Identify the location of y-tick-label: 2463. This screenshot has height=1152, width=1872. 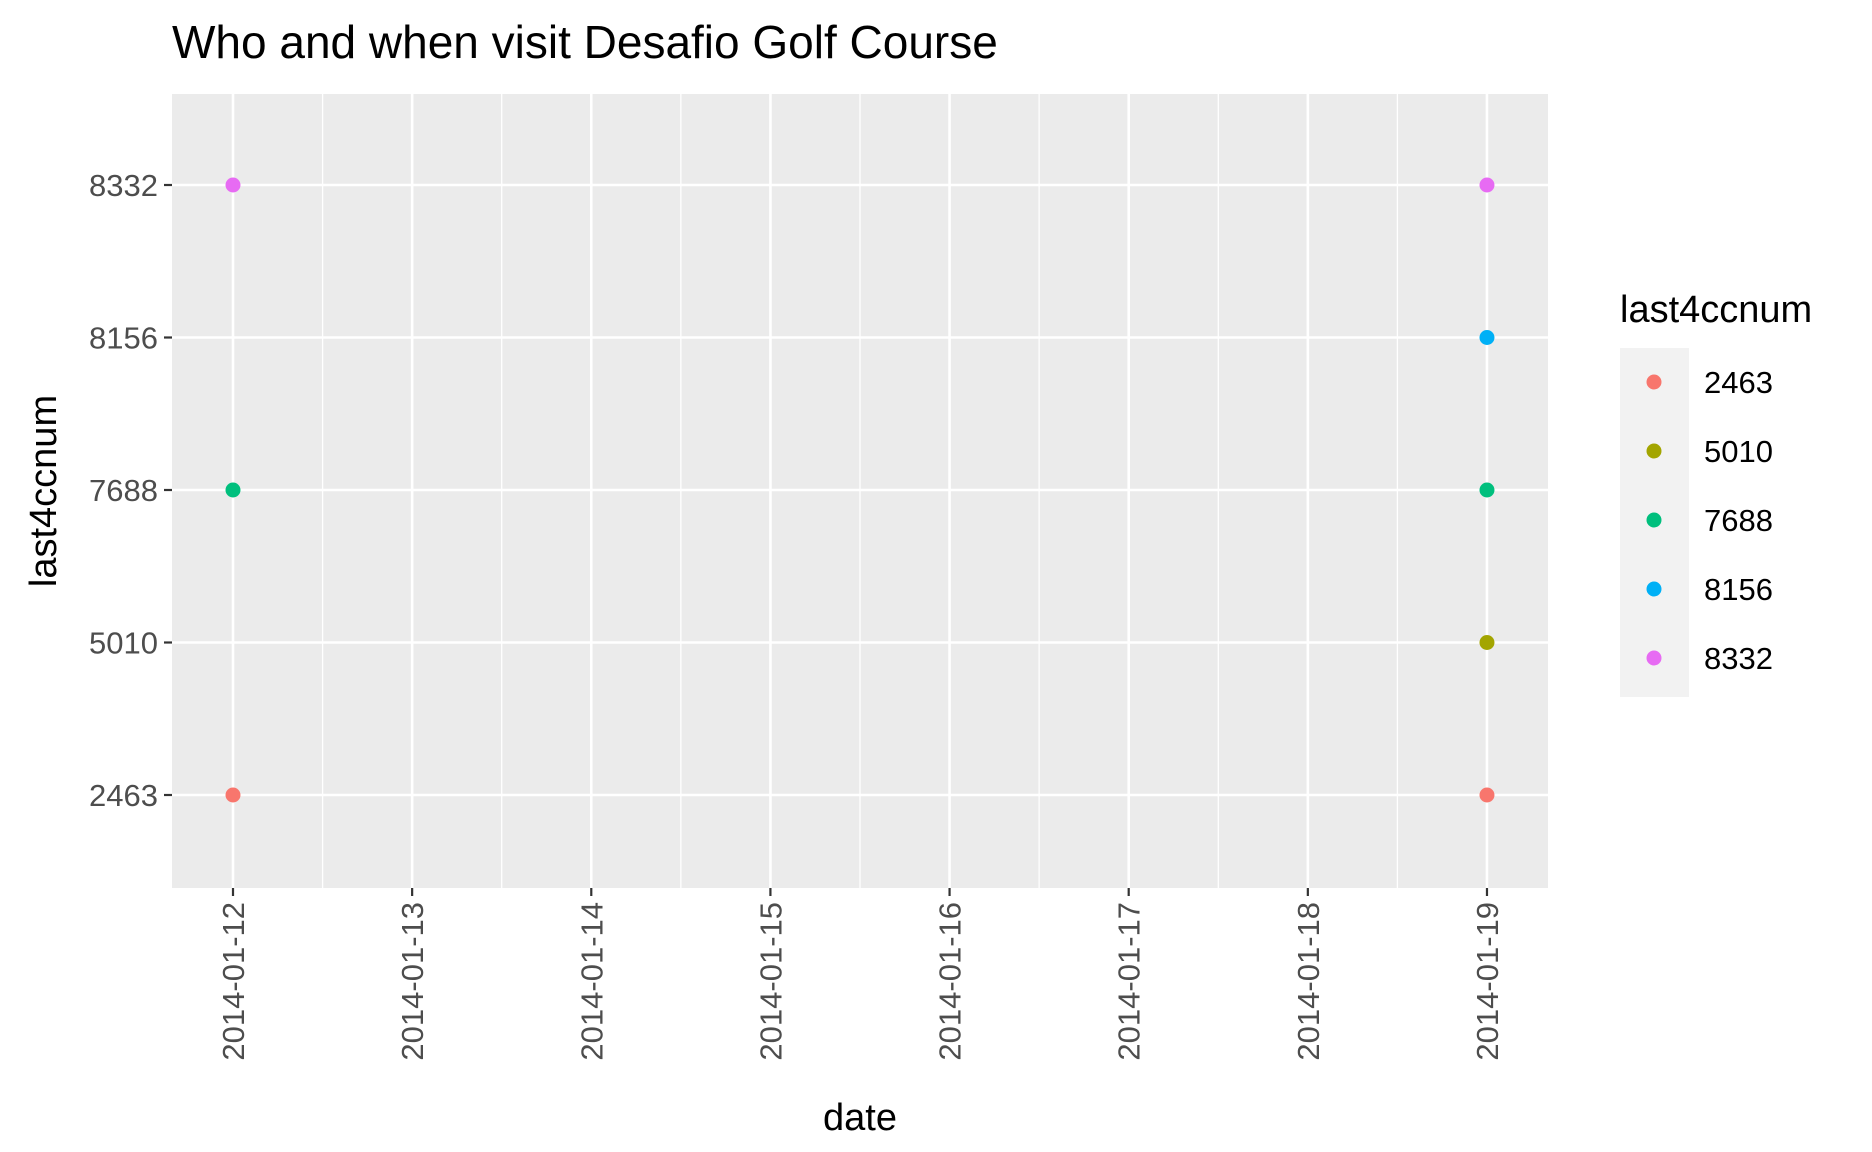
(123, 795).